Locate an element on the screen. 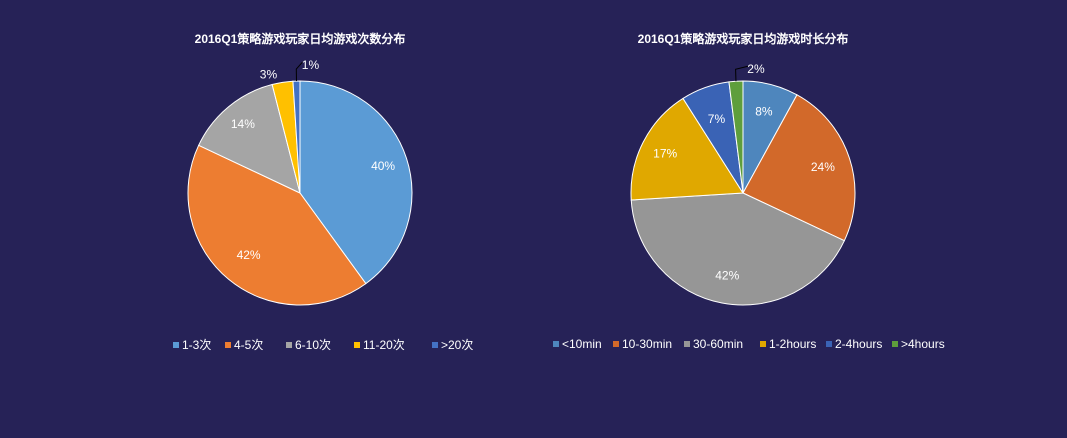 This screenshot has width=1067, height=438. legend-item: 30-60min is located at coordinates (713, 344).